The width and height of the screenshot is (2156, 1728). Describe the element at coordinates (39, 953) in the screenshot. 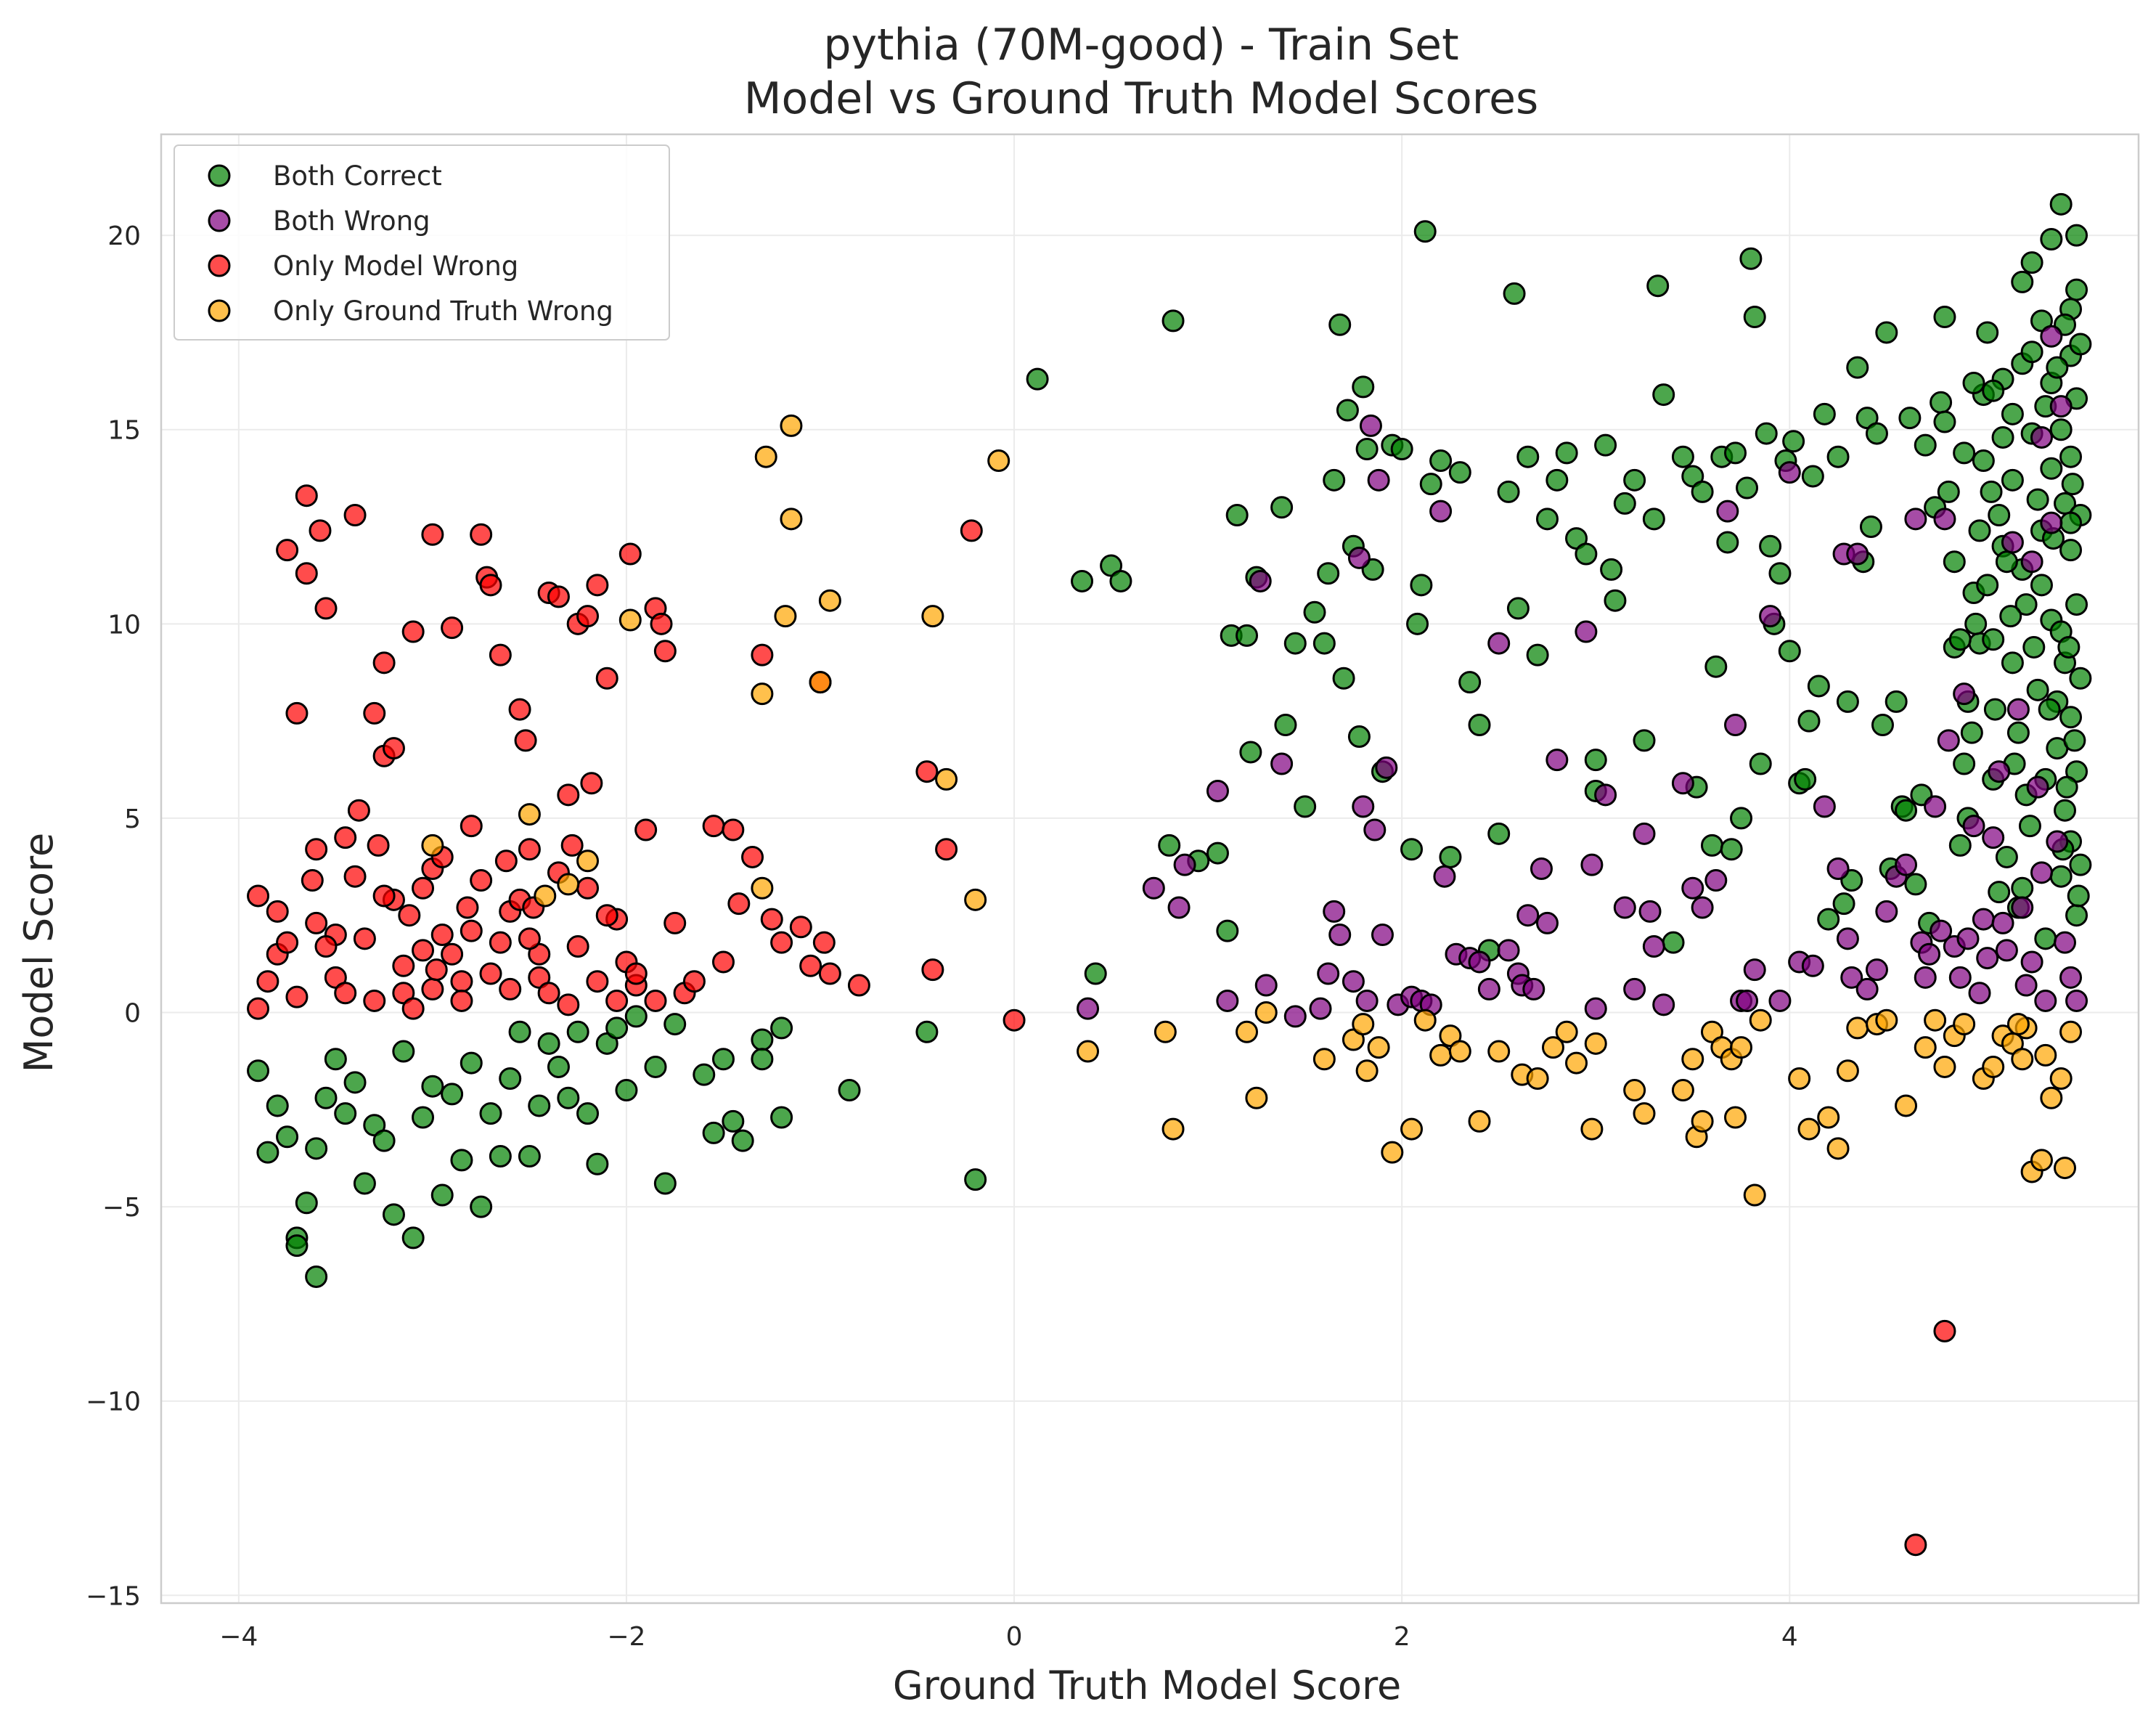

I see `y-axis-label: Model Score` at that location.